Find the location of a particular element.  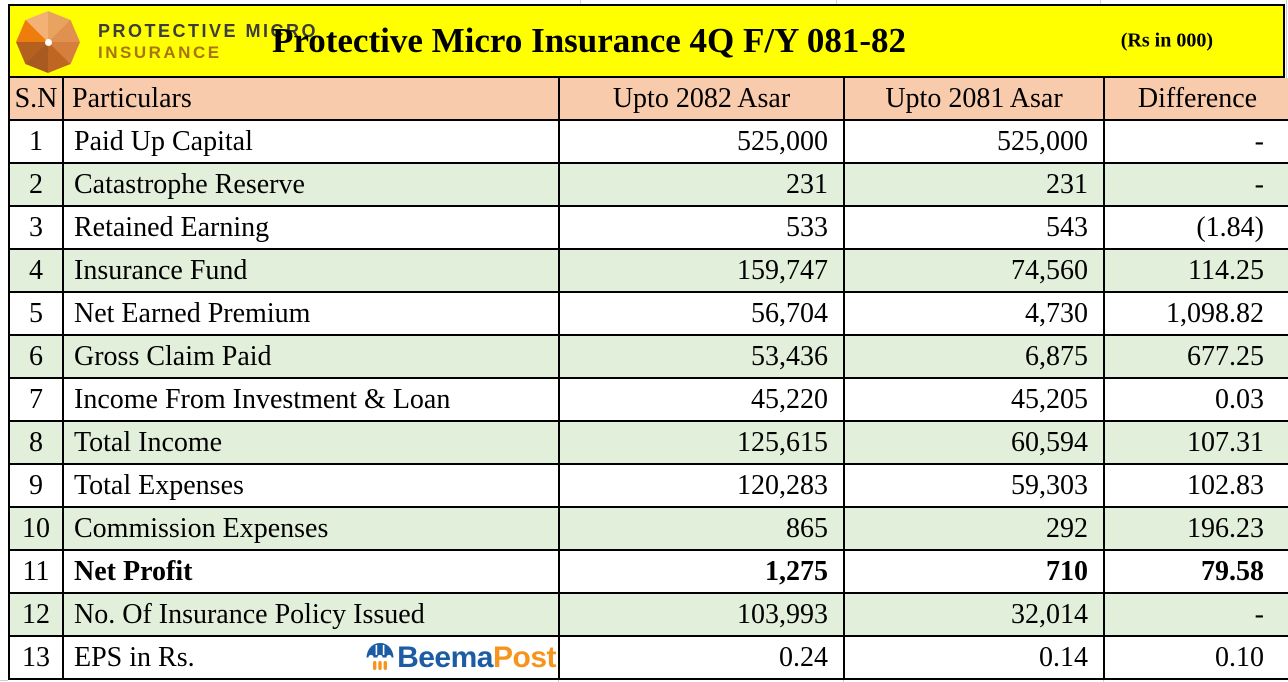

table-row: 2 Catastrophe Reserve 231 231- is located at coordinates (648, 184).